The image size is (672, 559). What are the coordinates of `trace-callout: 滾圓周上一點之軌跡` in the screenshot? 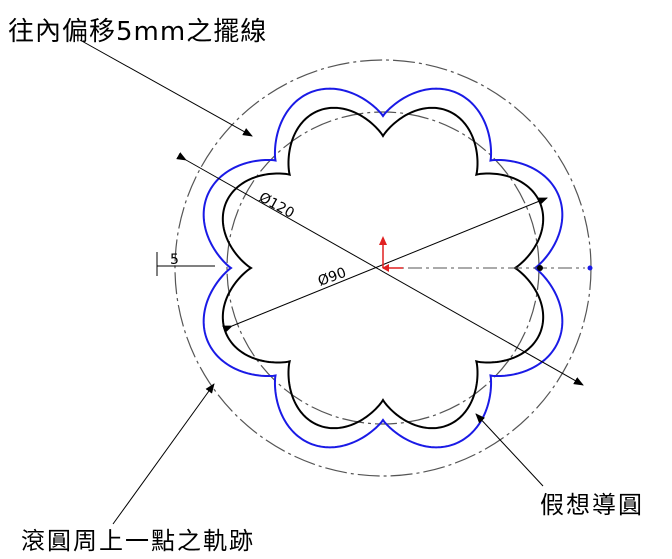 It's located at (138, 541).